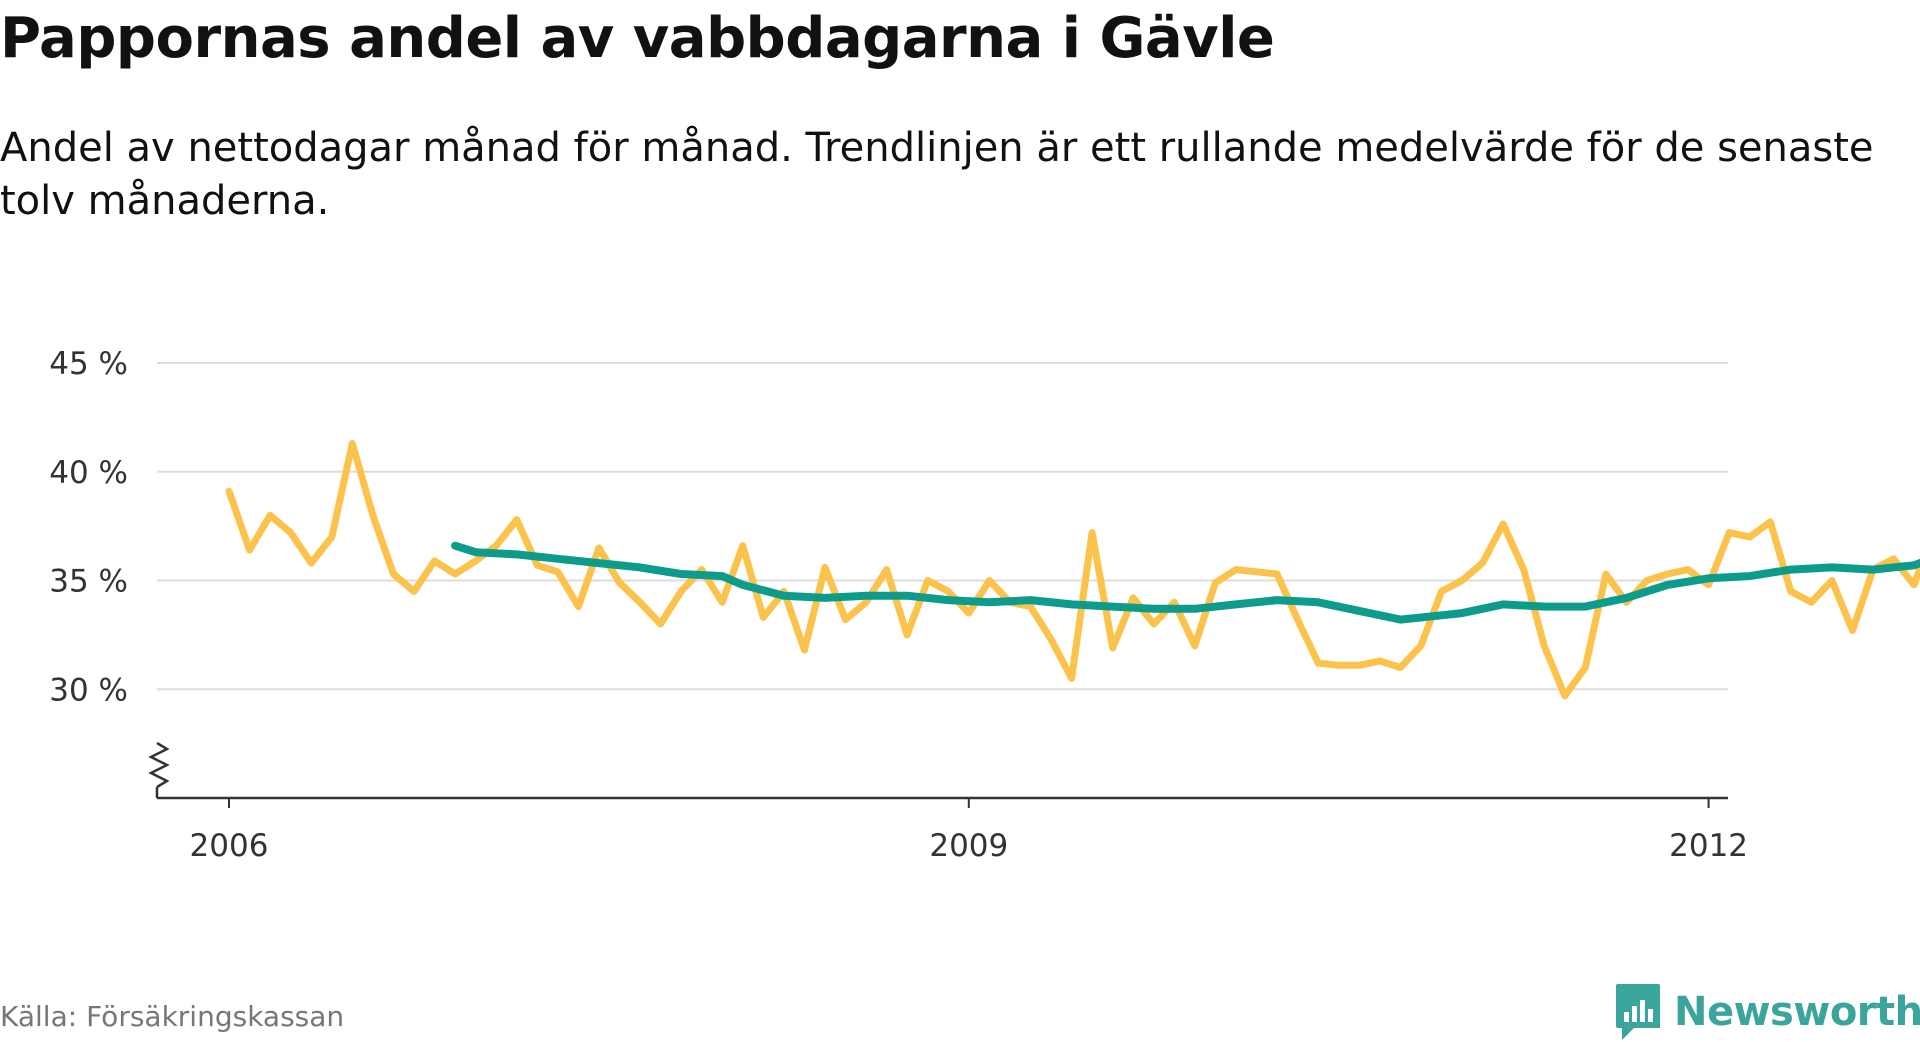 Image resolution: width=1920 pixels, height=1042 pixels. What do you see at coordinates (968, 846) in the screenshot?
I see `x-tick-label: 2009` at bounding box center [968, 846].